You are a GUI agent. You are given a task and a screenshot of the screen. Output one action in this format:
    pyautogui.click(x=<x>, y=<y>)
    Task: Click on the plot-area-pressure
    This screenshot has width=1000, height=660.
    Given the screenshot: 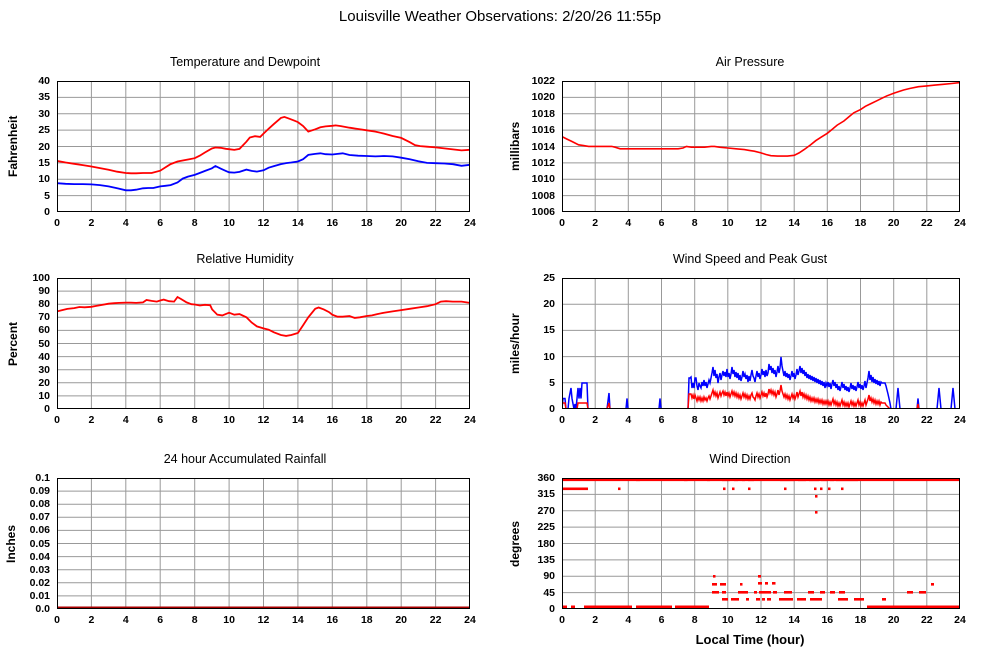 What is the action you would take?
    pyautogui.click(x=761, y=146)
    